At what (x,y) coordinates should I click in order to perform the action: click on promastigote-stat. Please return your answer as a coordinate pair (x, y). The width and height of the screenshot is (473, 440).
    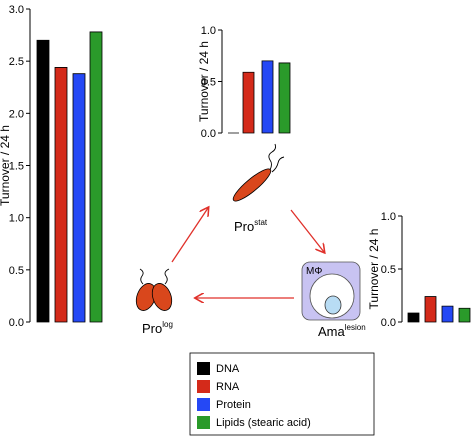
    Looking at the image, I should click on (258, 172).